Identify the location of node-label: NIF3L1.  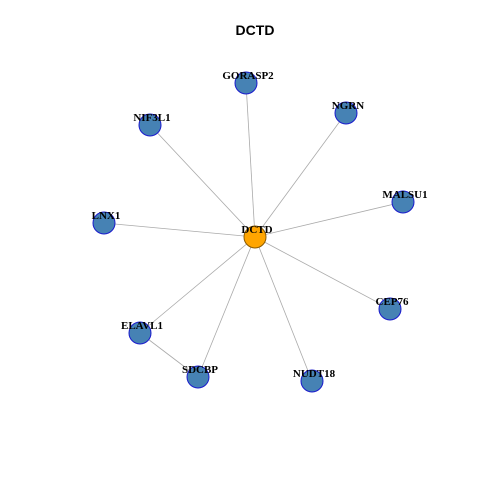
(151, 118).